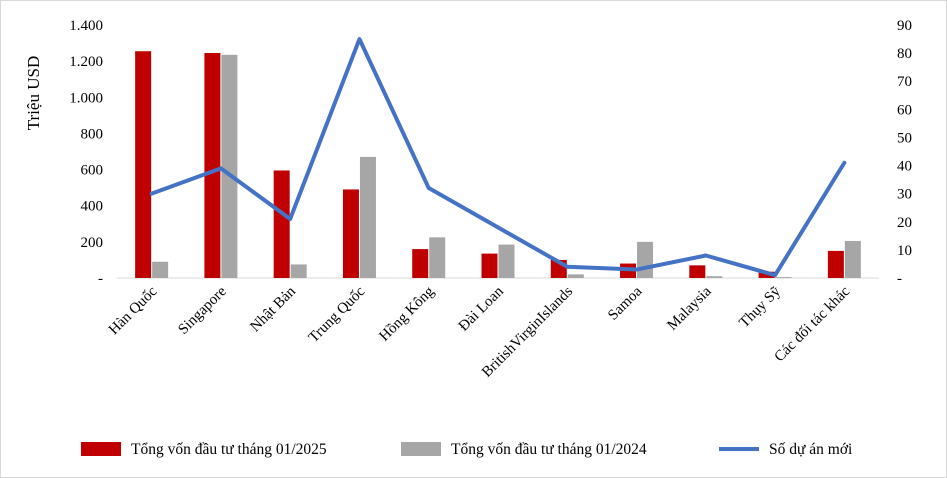  I want to click on category-label: Nhật Bản, so click(273, 309).